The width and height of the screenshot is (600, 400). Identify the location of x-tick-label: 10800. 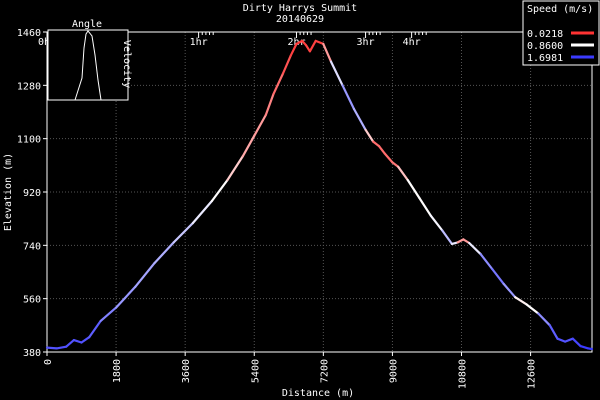
(463, 374).